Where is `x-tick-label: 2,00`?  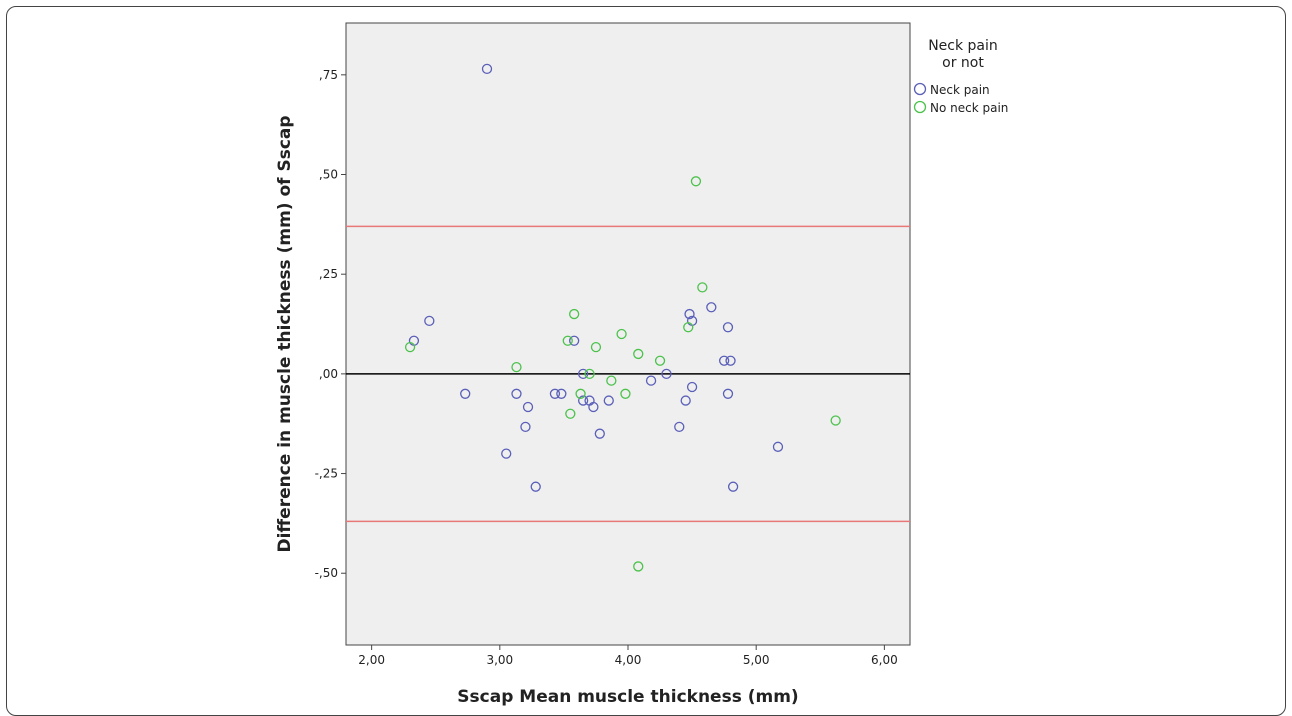
x-tick-label: 2,00 is located at coordinates (371, 660).